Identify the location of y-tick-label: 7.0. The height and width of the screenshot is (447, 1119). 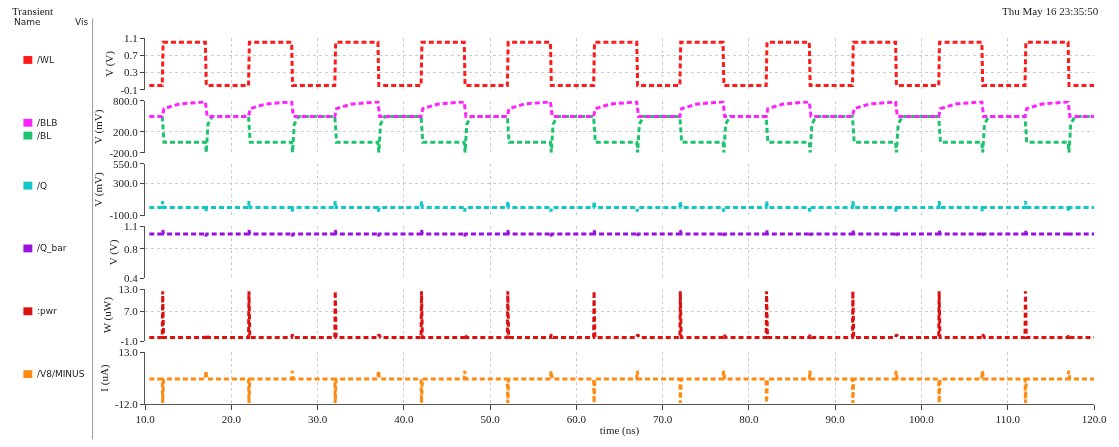
(131, 311).